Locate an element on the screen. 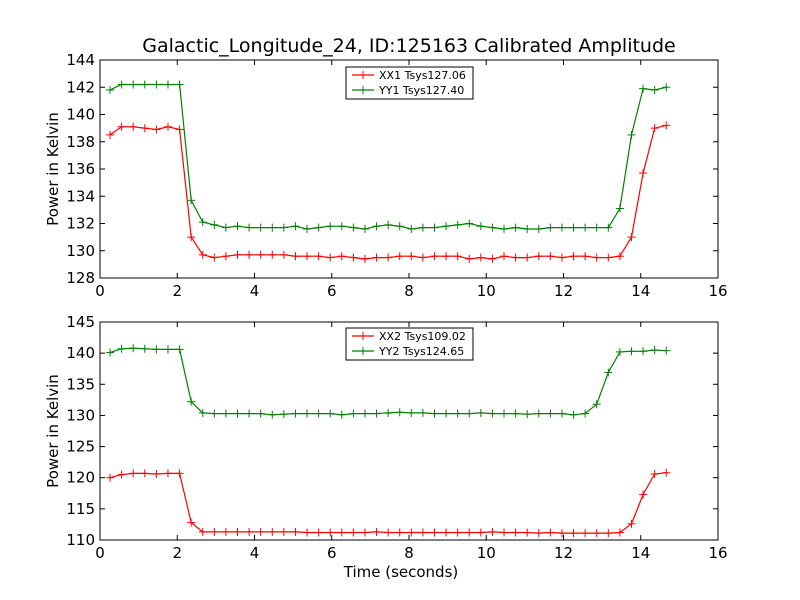 Image resolution: width=800 pixels, height=600 pixels. bottom-y-tick-label: 145 is located at coordinates (80, 322).